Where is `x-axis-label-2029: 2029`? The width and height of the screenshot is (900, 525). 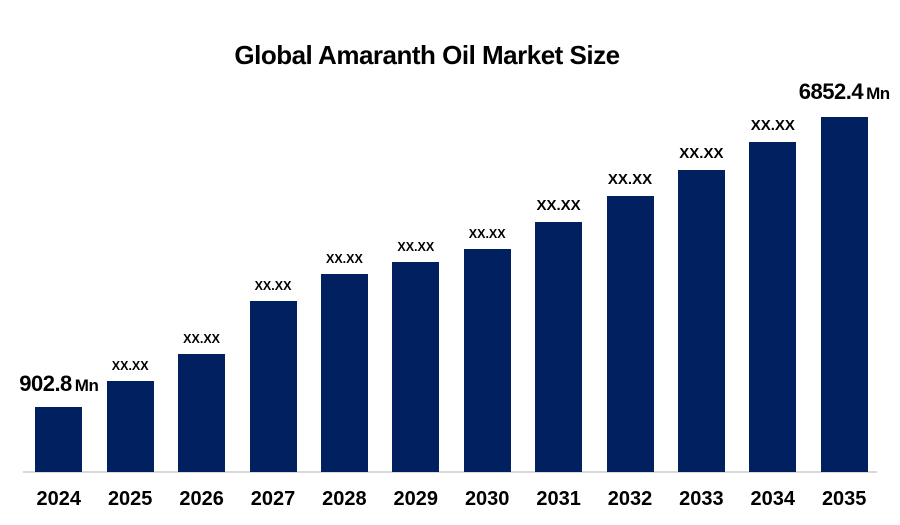
x-axis-label-2029: 2029 is located at coordinates (416, 499).